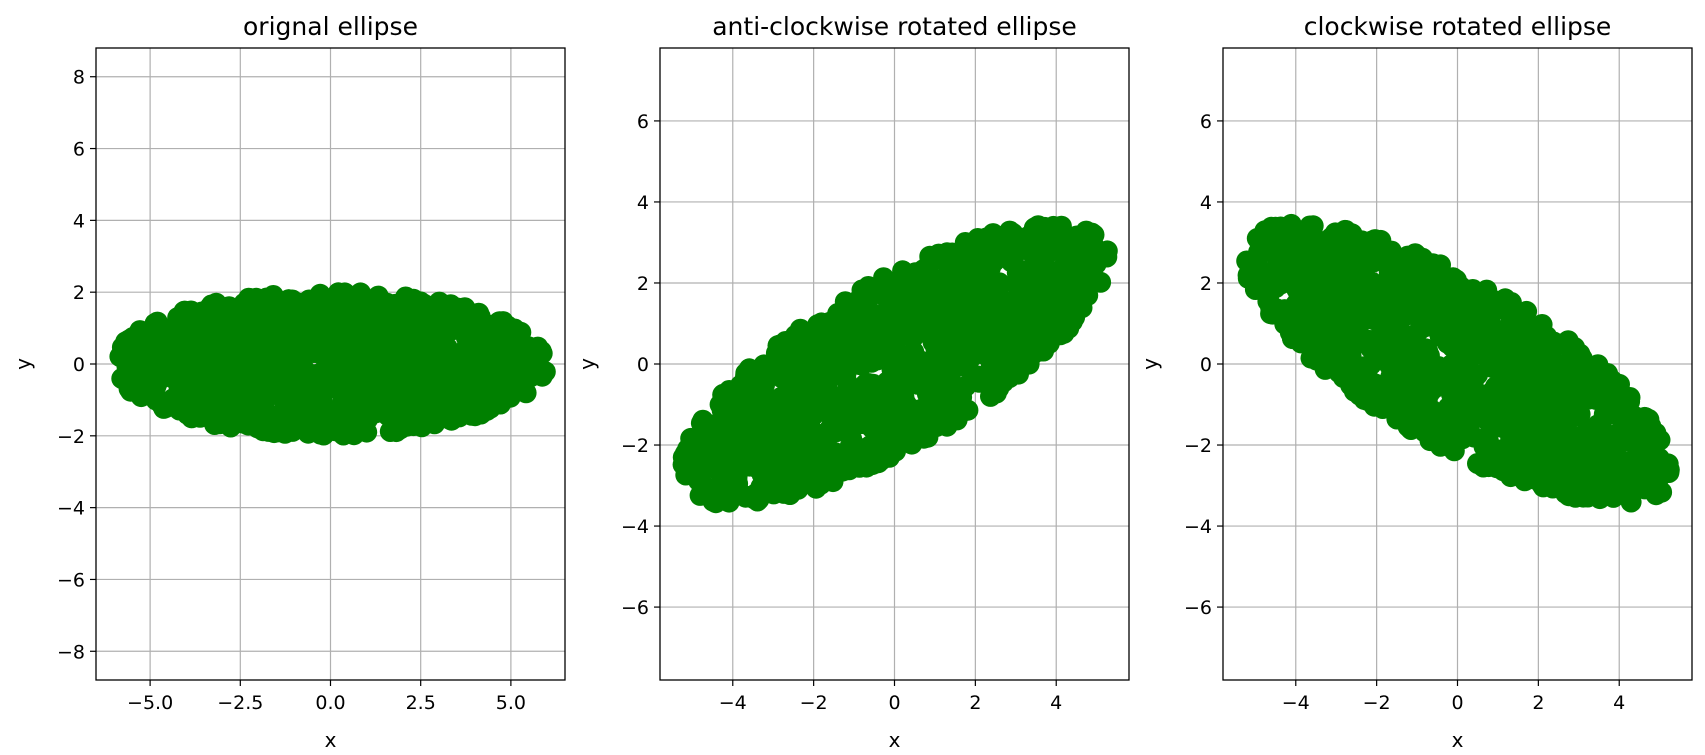 This screenshot has height=755, width=1705. Describe the element at coordinates (1198, 446) in the screenshot. I see `y-tick-label: −2` at that location.